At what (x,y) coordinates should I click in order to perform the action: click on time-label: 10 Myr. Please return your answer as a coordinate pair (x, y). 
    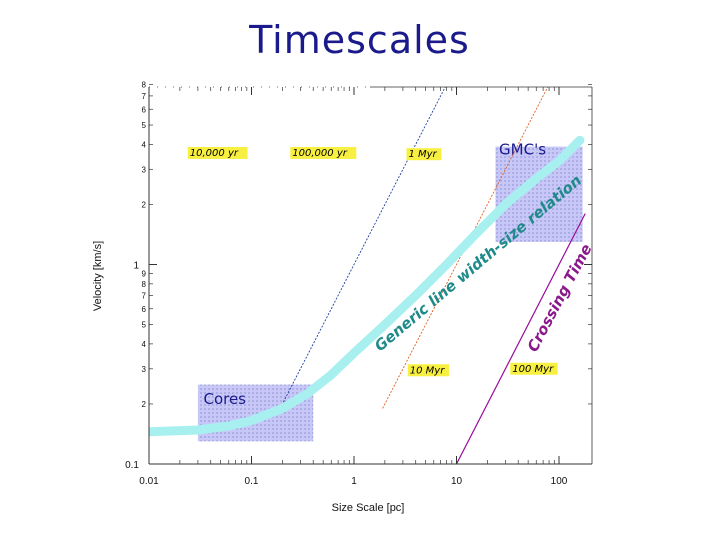
    Looking at the image, I should click on (427, 370).